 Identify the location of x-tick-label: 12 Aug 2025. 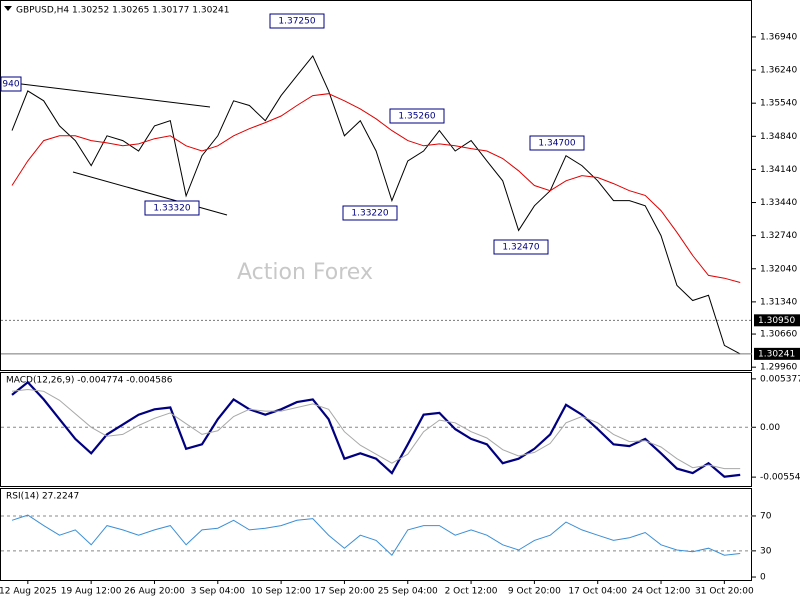
(28, 592).